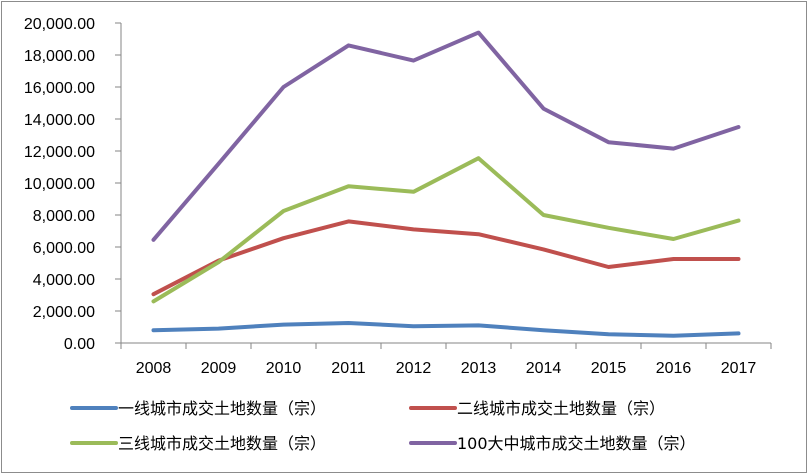 The image size is (810, 476). What do you see at coordinates (609, 368) in the screenshot?
I see `x-tick-label: 2015` at bounding box center [609, 368].